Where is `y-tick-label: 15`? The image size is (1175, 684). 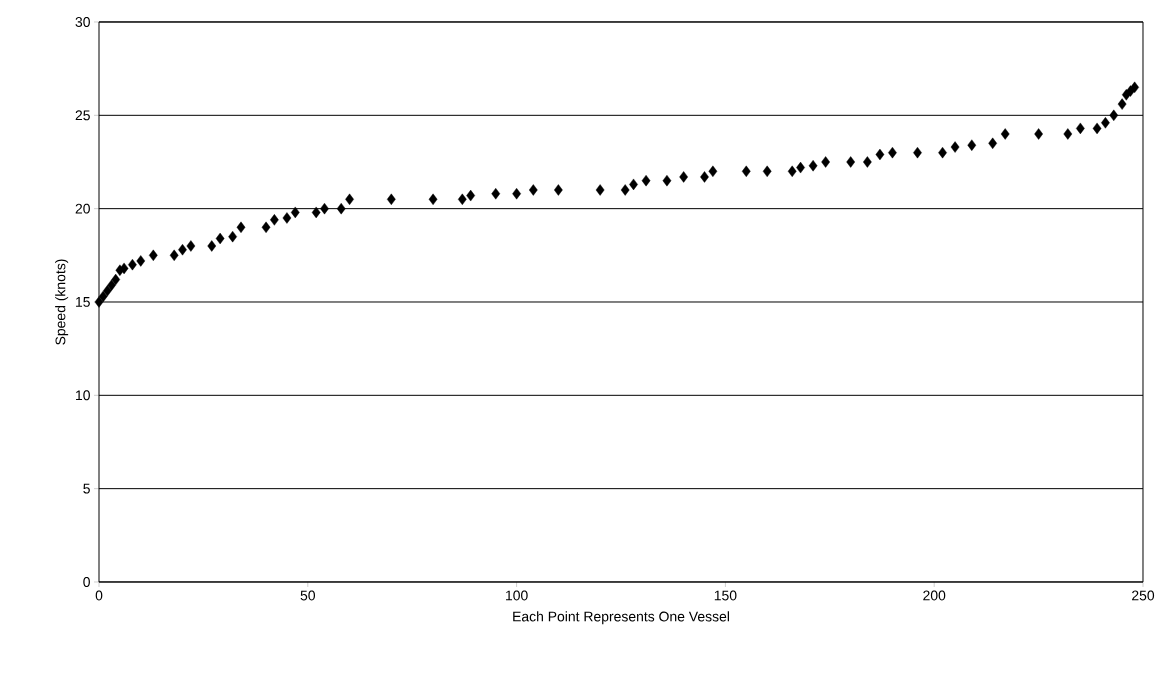
y-tick-label: 15 is located at coordinates (83, 302).